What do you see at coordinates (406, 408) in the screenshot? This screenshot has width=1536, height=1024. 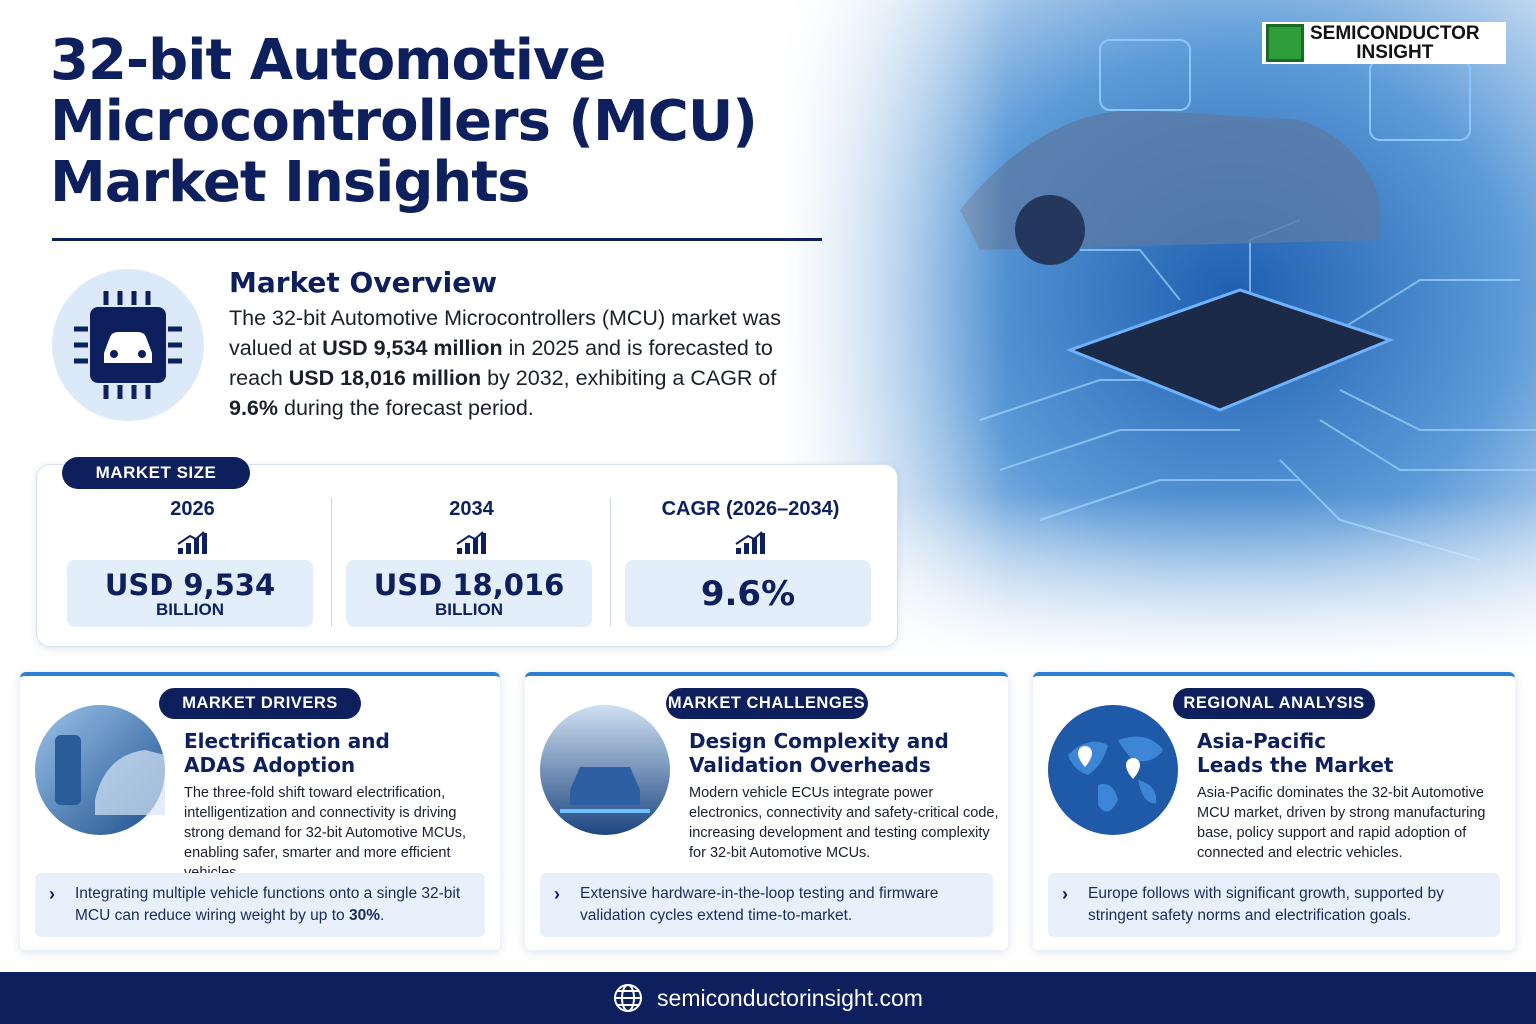 I see `text-run: during the forecast period.` at bounding box center [406, 408].